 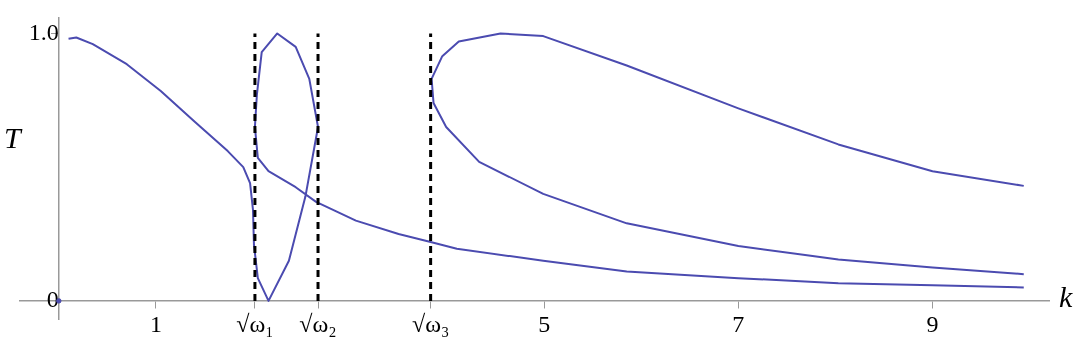 What do you see at coordinates (430, 323) in the screenshot?
I see `x-tick-label: √ω₃` at bounding box center [430, 323].